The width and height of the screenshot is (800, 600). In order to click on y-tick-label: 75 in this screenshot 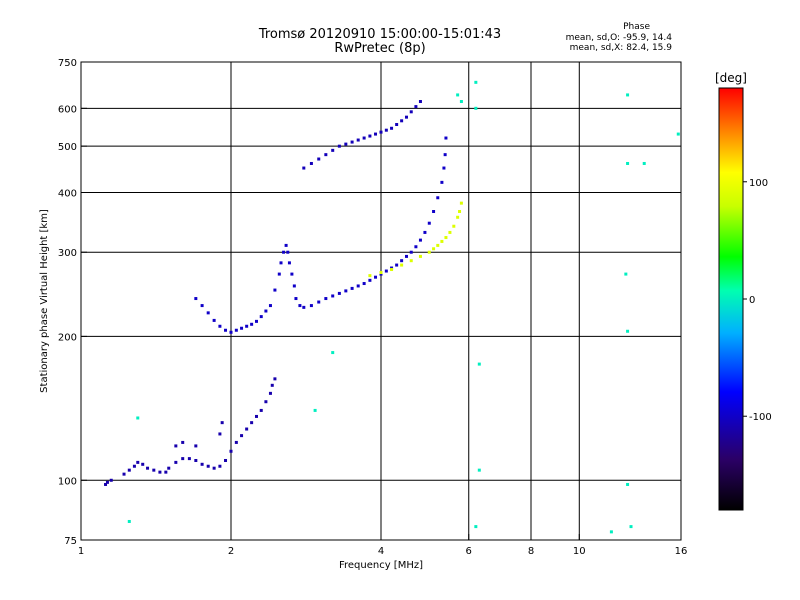, I will do `click(70, 541)`.